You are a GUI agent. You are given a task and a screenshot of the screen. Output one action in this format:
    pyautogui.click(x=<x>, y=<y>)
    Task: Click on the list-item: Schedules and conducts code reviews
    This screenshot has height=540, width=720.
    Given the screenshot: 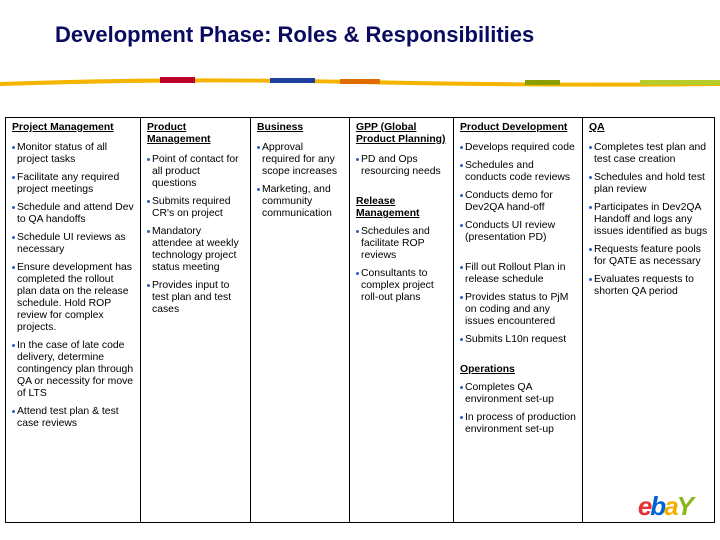 What is the action you would take?
    pyautogui.click(x=518, y=172)
    